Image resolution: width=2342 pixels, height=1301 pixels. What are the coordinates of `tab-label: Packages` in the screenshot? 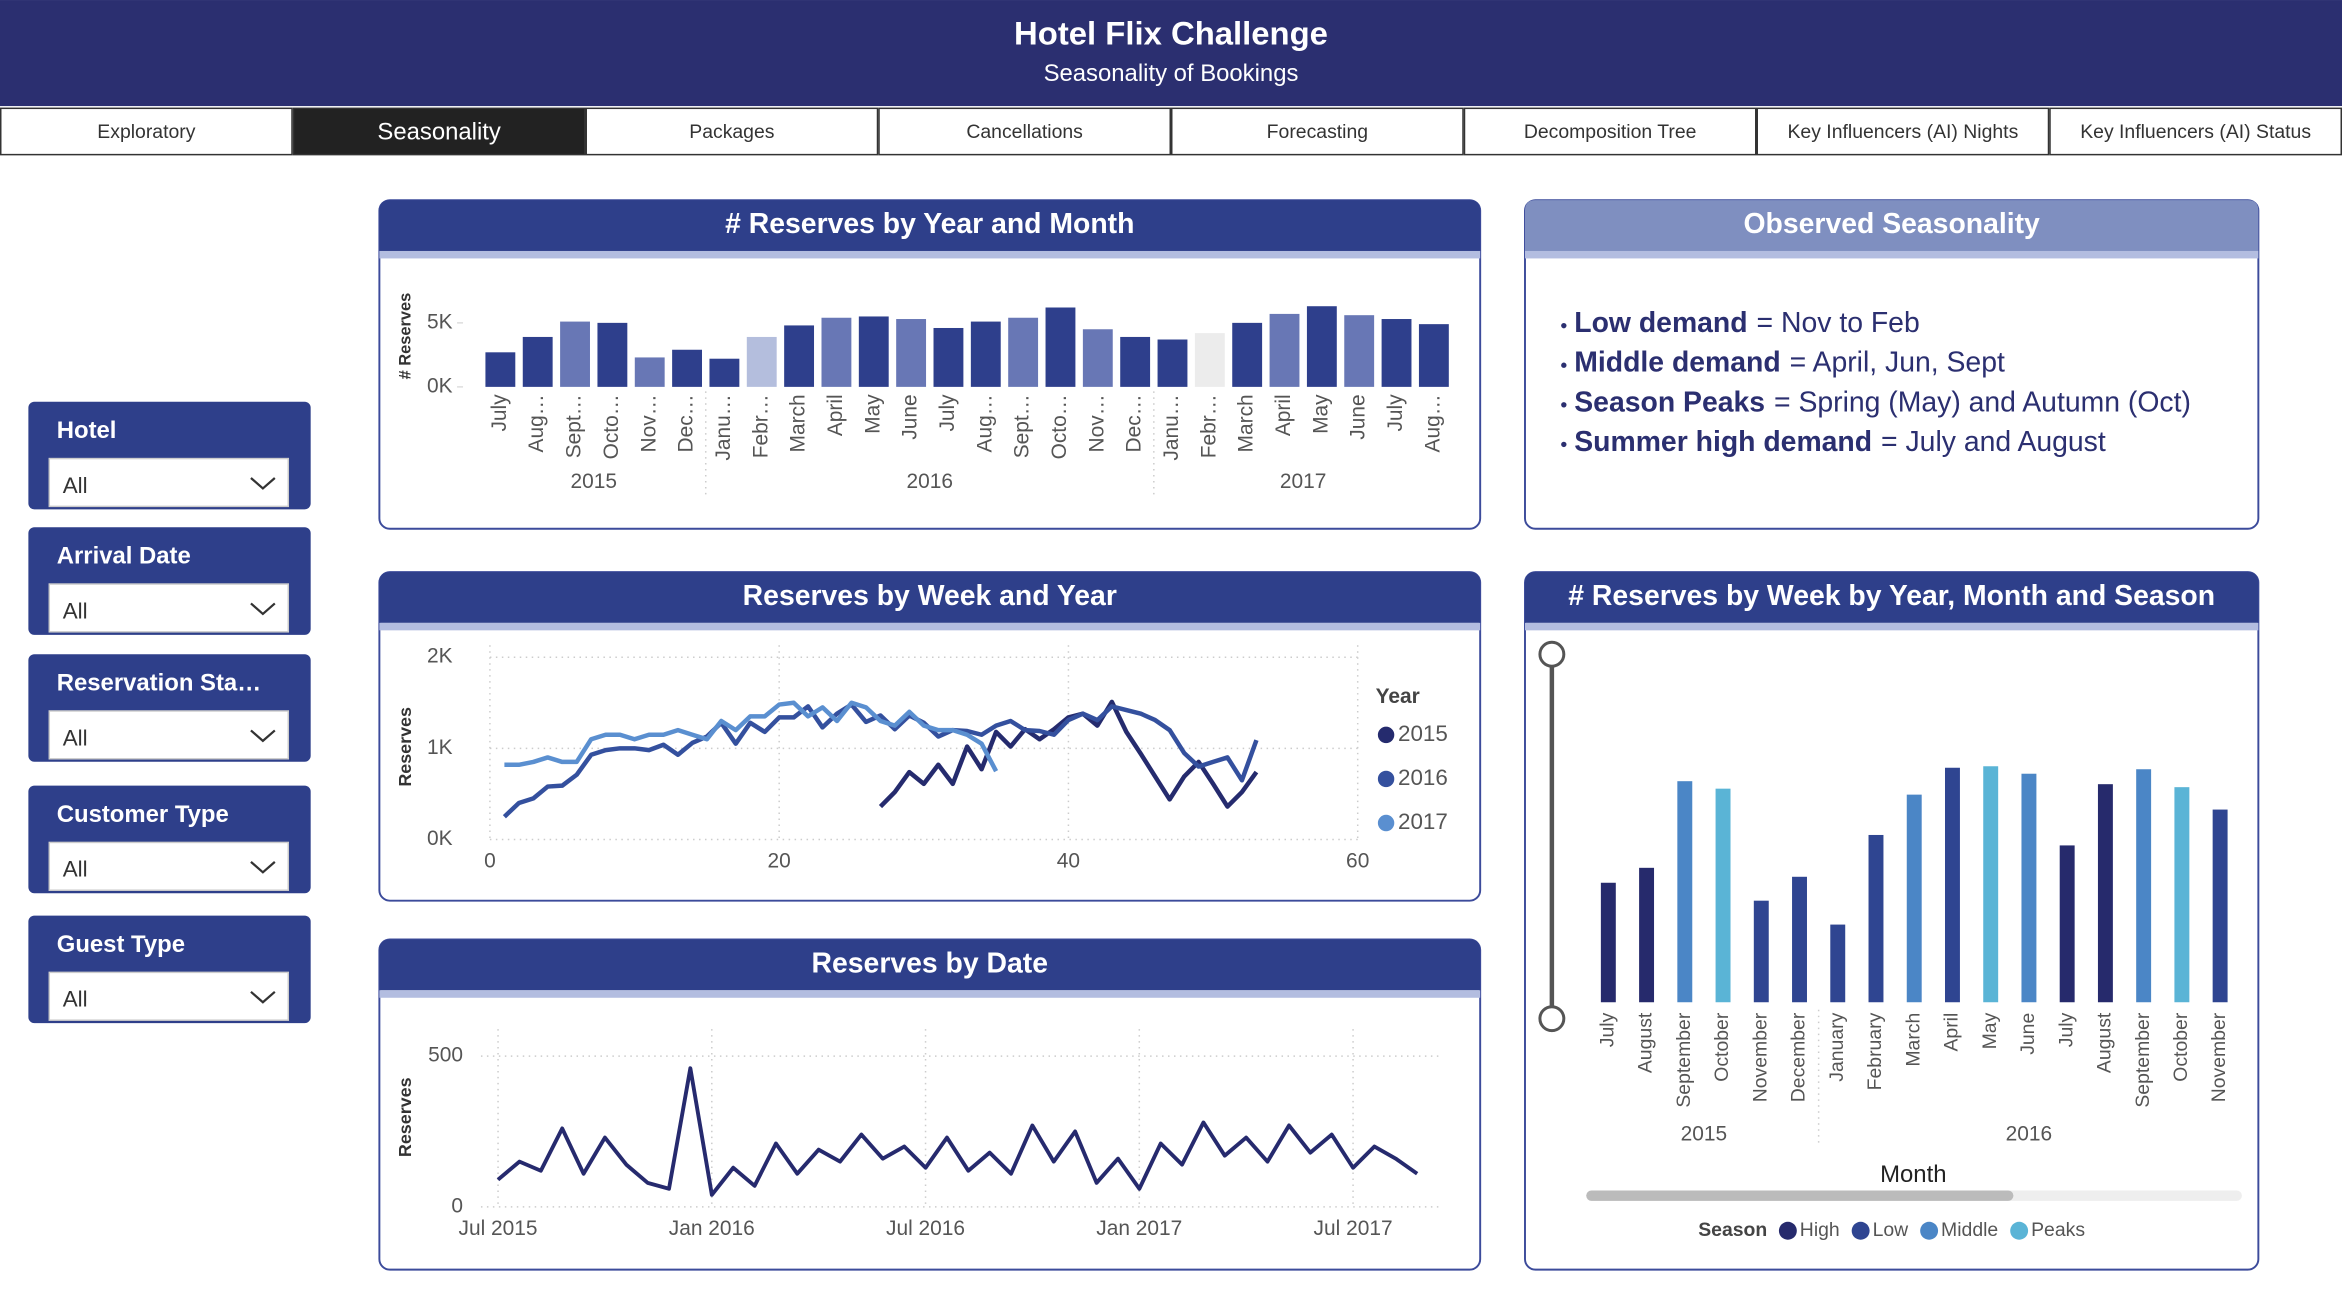 It's located at (731, 132).